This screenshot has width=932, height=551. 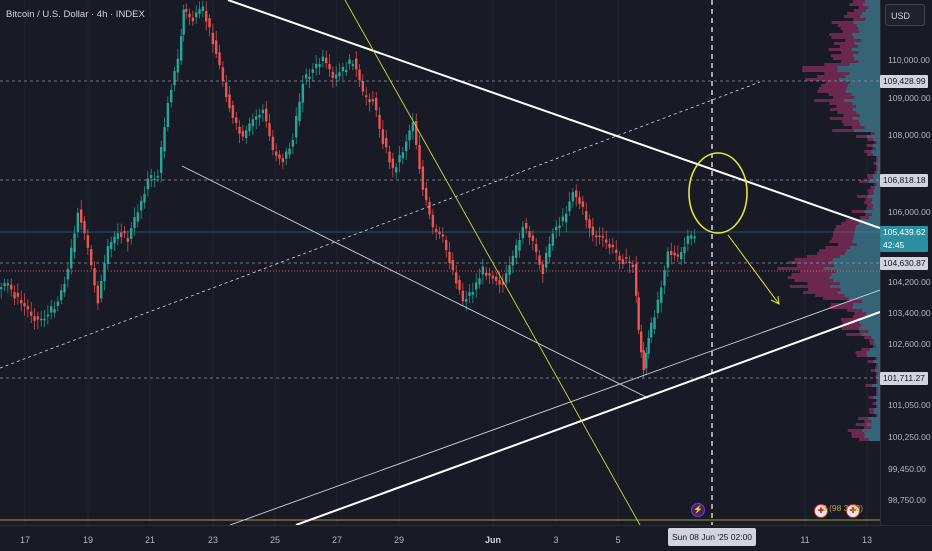 What do you see at coordinates (909, 313) in the screenshot?
I see `price-tick: 103,400.00` at bounding box center [909, 313].